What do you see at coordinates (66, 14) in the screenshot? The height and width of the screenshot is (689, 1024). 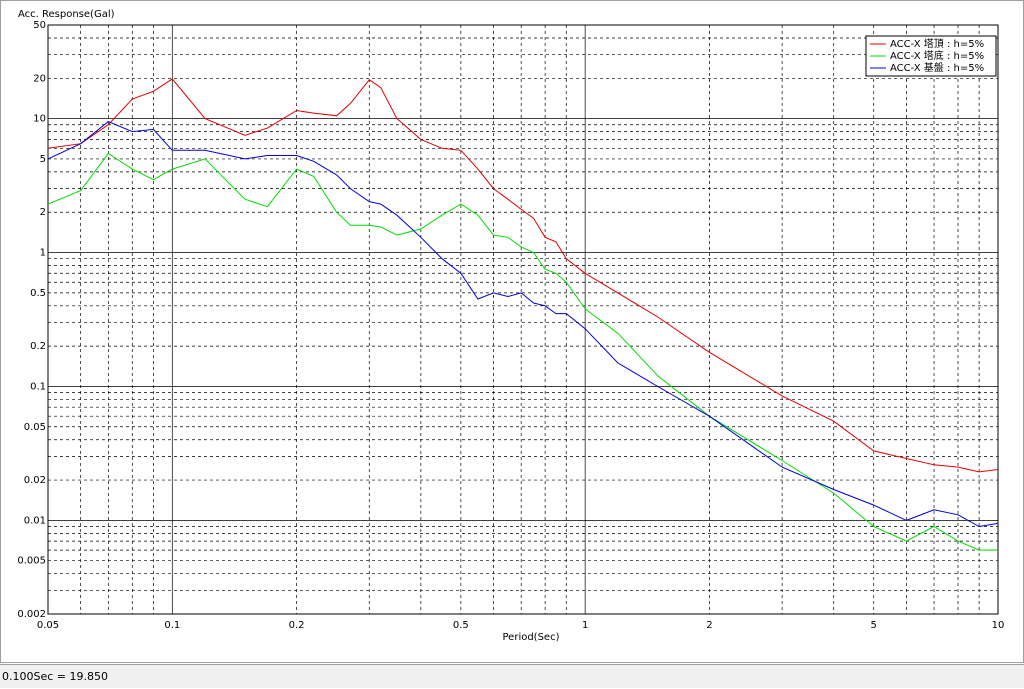 I see `chart-title: Acc. Response(Gal)` at bounding box center [66, 14].